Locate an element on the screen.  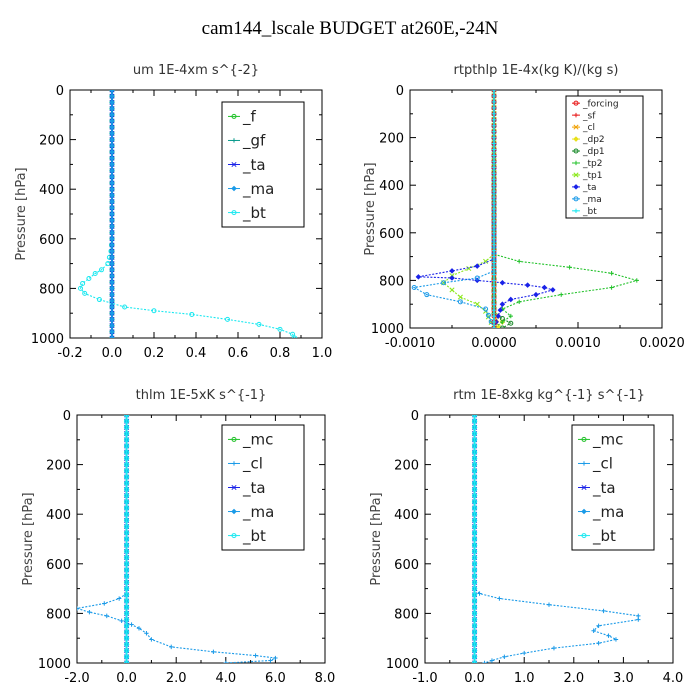
legend-label: _cl is located at coordinates (588, 128).